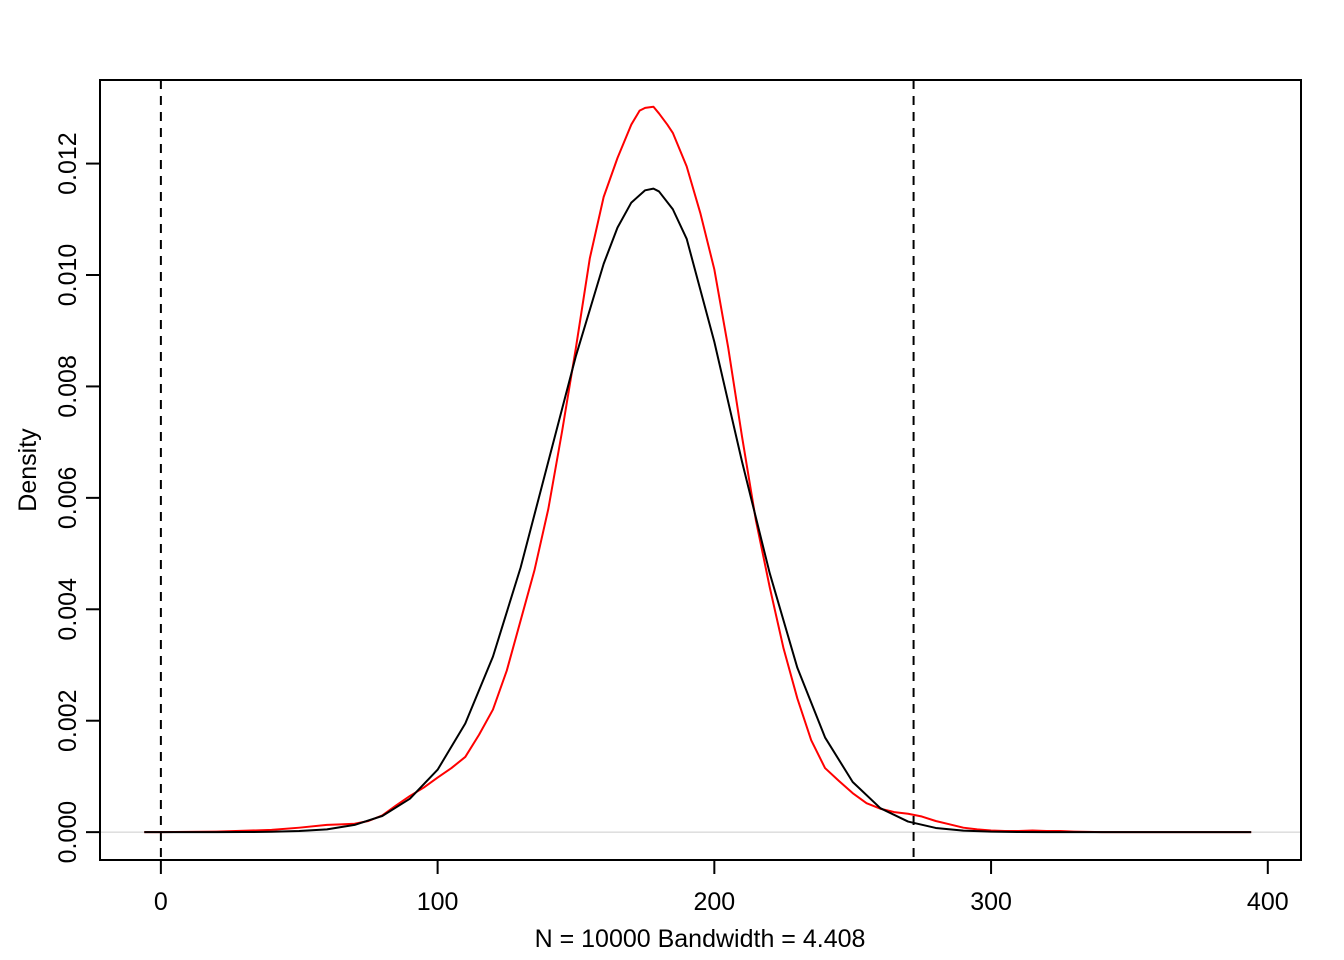 The height and width of the screenshot is (960, 1344). What do you see at coordinates (161, 902) in the screenshot?
I see `x-tick-label: 0` at bounding box center [161, 902].